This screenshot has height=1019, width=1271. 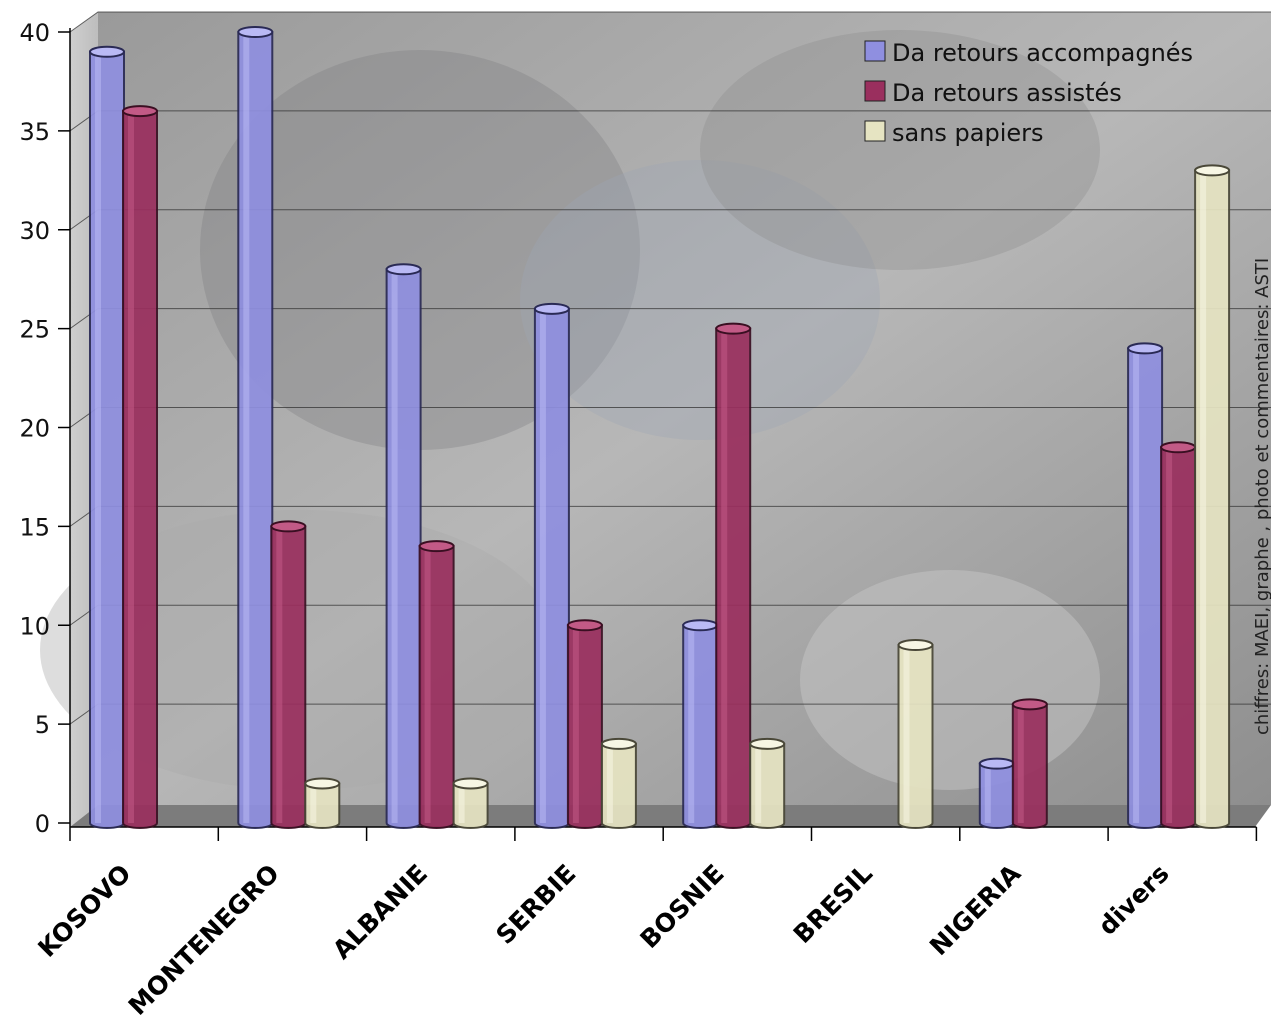 I want to click on legend-label-series-2: Da retours assistés, so click(x=1007, y=93).